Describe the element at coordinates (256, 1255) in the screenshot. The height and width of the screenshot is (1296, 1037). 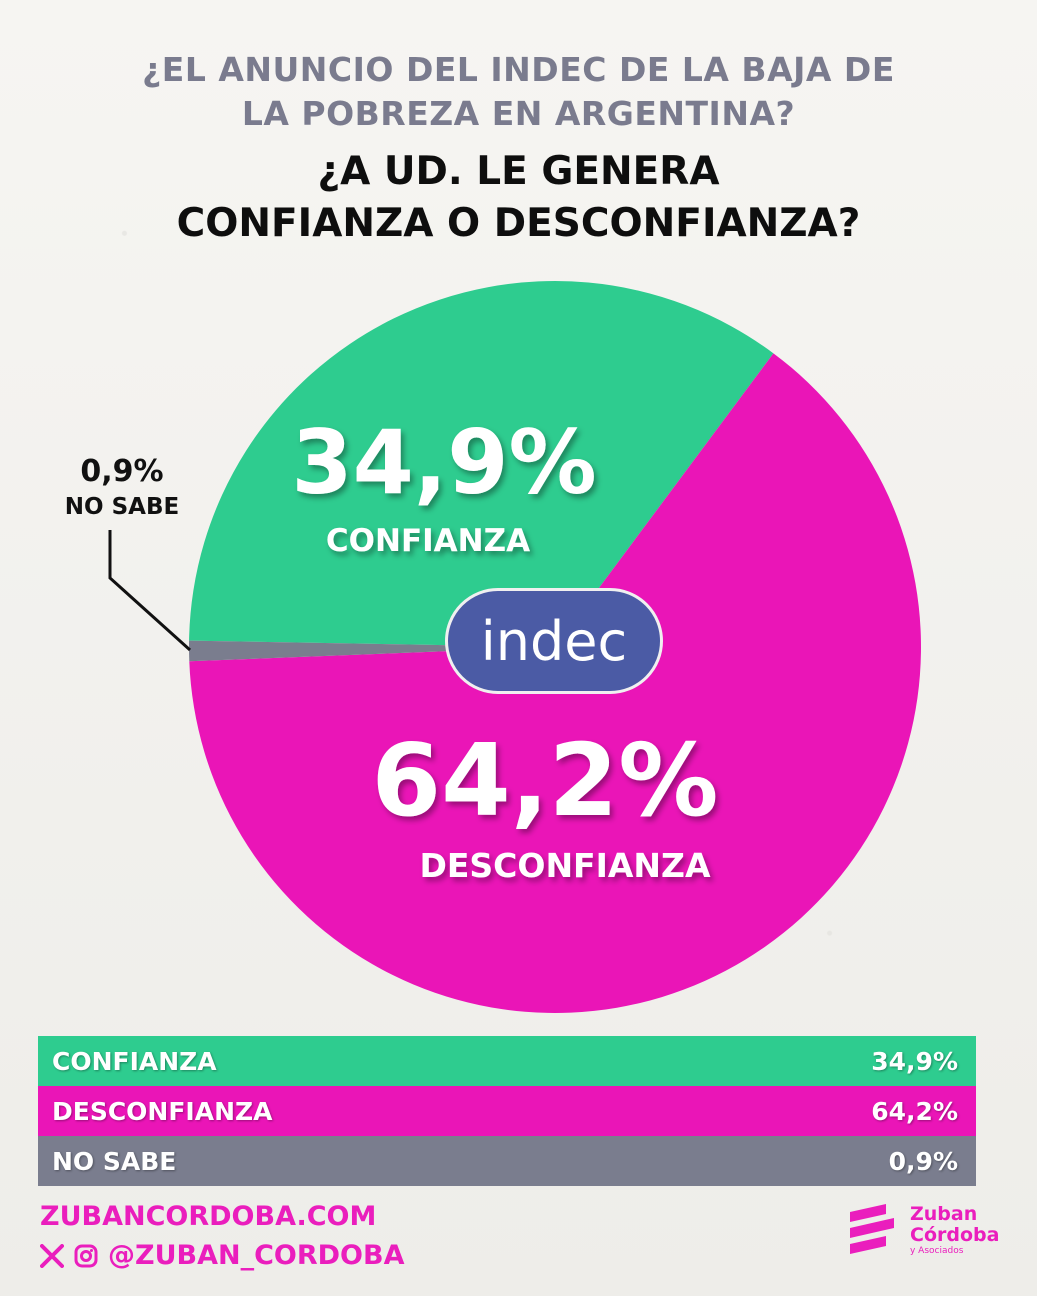
I see `footer-handle: @ZUBAN_CORDOBA` at that location.